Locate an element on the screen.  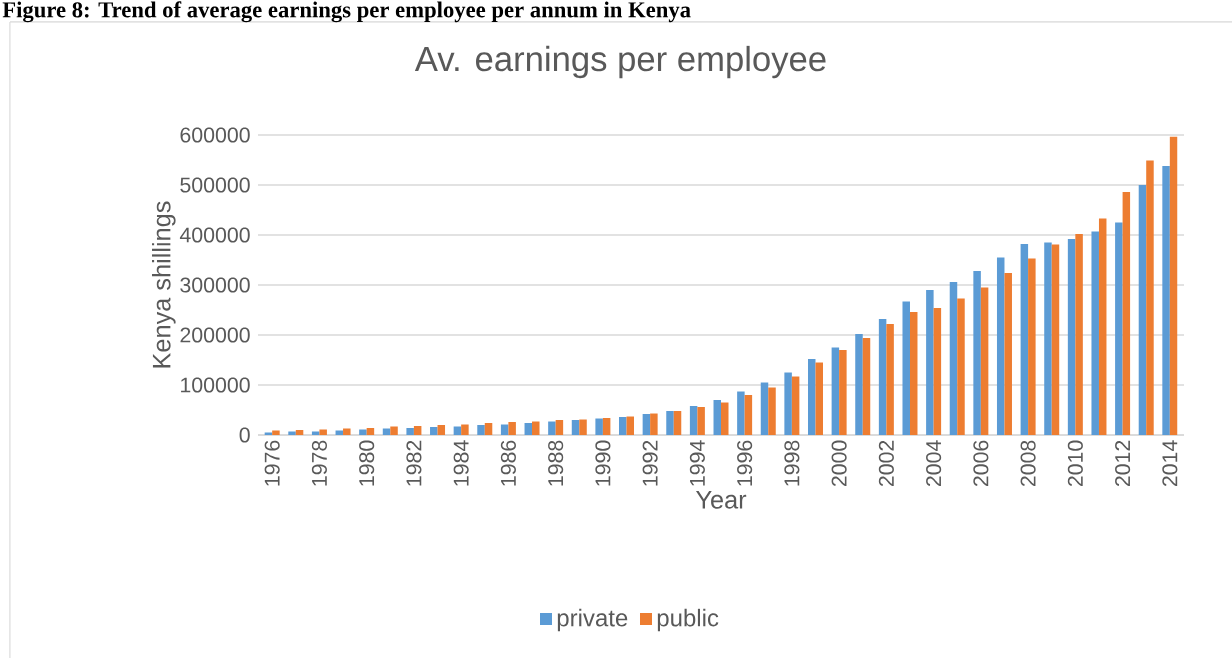
x-tick-label: 2008 is located at coordinates (1028, 463).